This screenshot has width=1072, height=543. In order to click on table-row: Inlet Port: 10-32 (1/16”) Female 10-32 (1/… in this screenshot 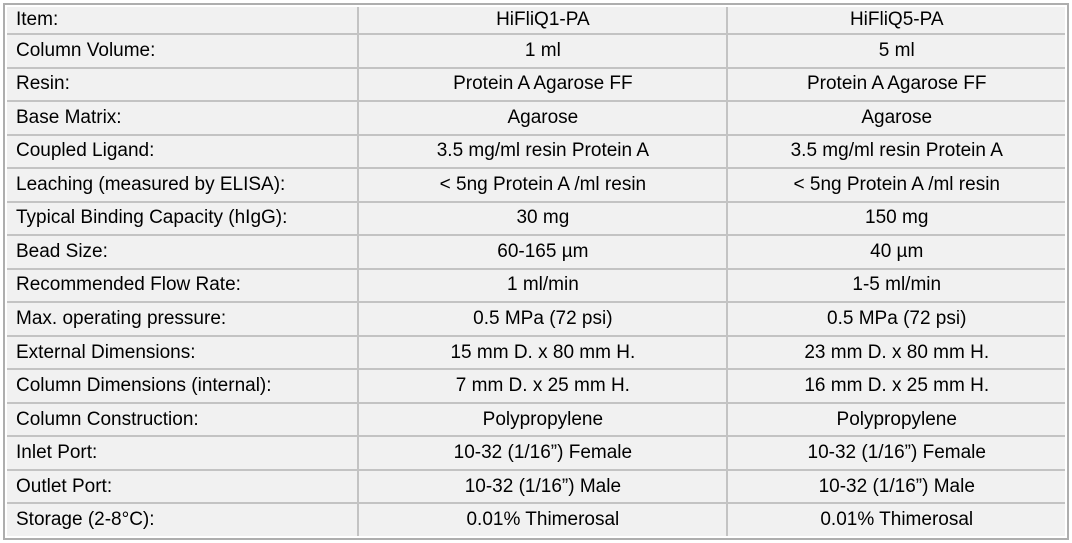, I will do `click(536, 453)`.